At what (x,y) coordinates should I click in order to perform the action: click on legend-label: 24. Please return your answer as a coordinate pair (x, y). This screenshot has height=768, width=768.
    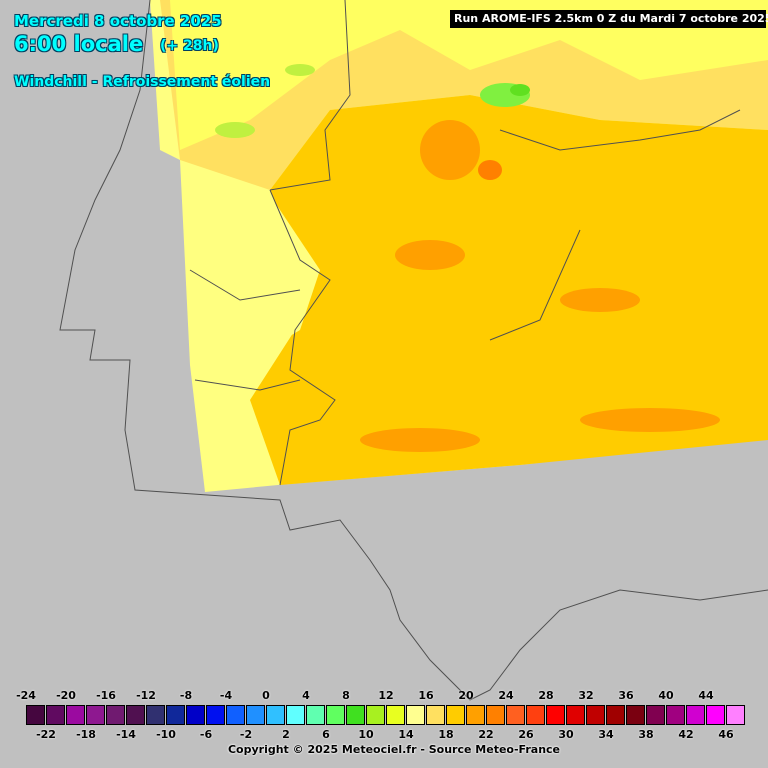
    Looking at the image, I should click on (506, 695).